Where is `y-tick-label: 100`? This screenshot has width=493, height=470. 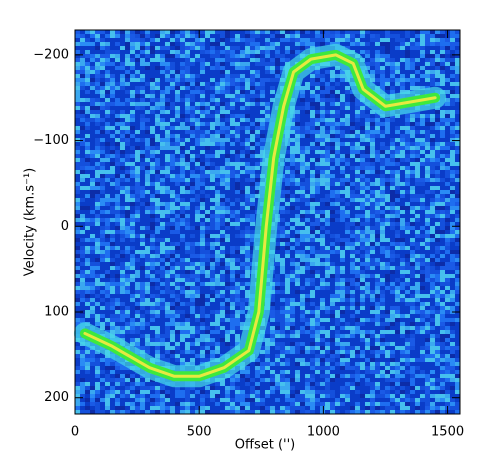
y-tick-label: 100 is located at coordinates (56, 312).